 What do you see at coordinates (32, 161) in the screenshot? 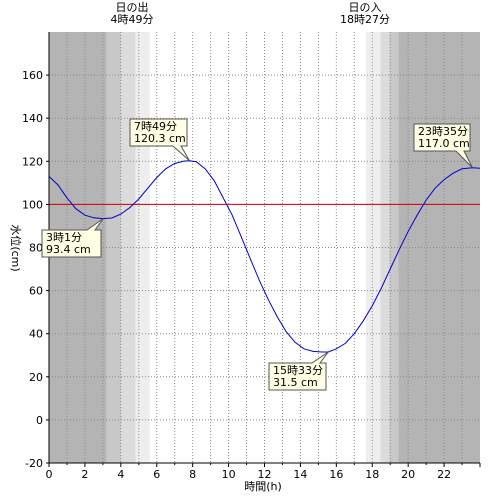
I see `y-tick-label: 120` at bounding box center [32, 161].